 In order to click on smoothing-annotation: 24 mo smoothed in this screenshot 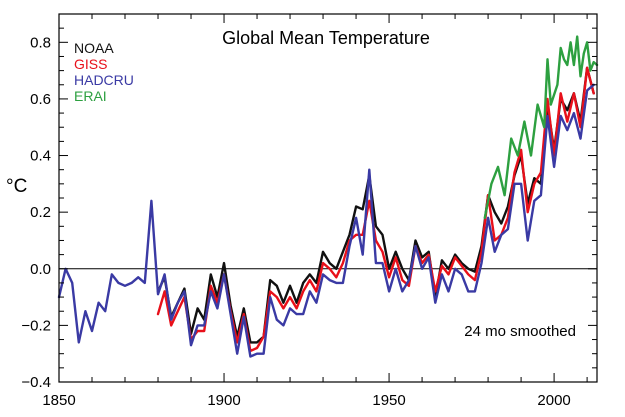, I will do `click(520, 331)`.